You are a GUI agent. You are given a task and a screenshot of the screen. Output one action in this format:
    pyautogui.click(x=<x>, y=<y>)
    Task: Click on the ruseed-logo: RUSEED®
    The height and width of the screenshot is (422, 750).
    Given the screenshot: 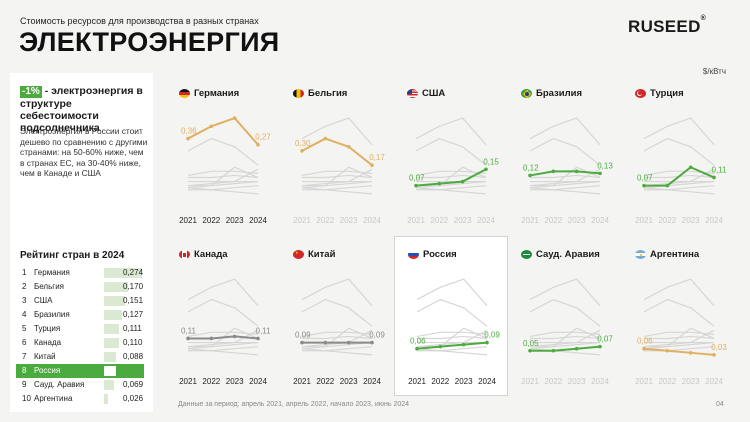 What is the action you would take?
    pyautogui.click(x=667, y=25)
    